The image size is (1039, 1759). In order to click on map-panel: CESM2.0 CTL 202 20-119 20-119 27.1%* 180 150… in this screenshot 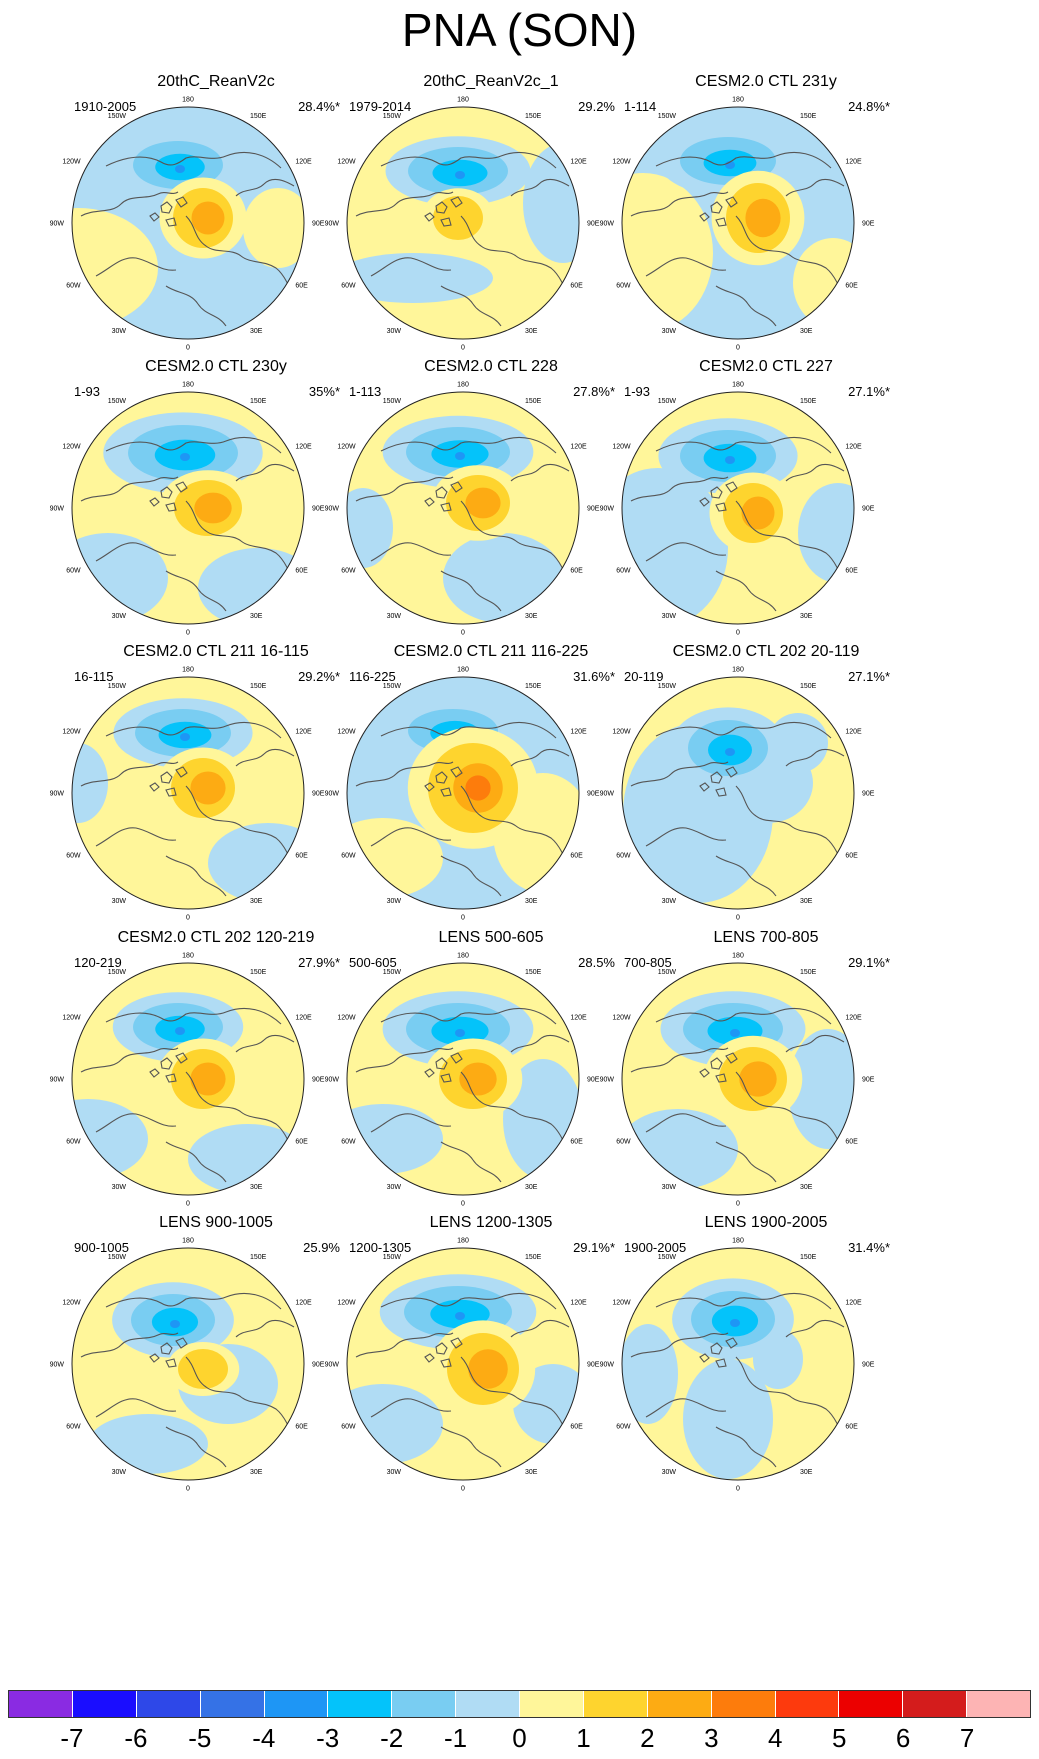, I will do `click(758, 802)`.